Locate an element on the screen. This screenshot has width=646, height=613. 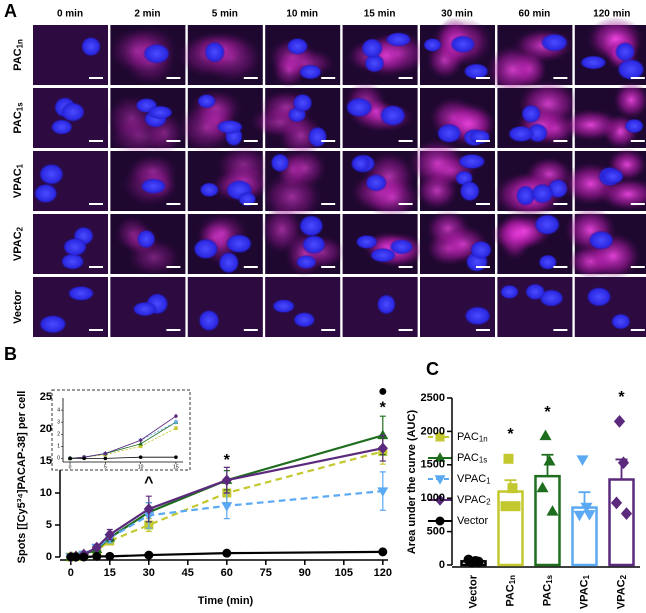
x-tick-label: 75 is located at coordinates (266, 573).